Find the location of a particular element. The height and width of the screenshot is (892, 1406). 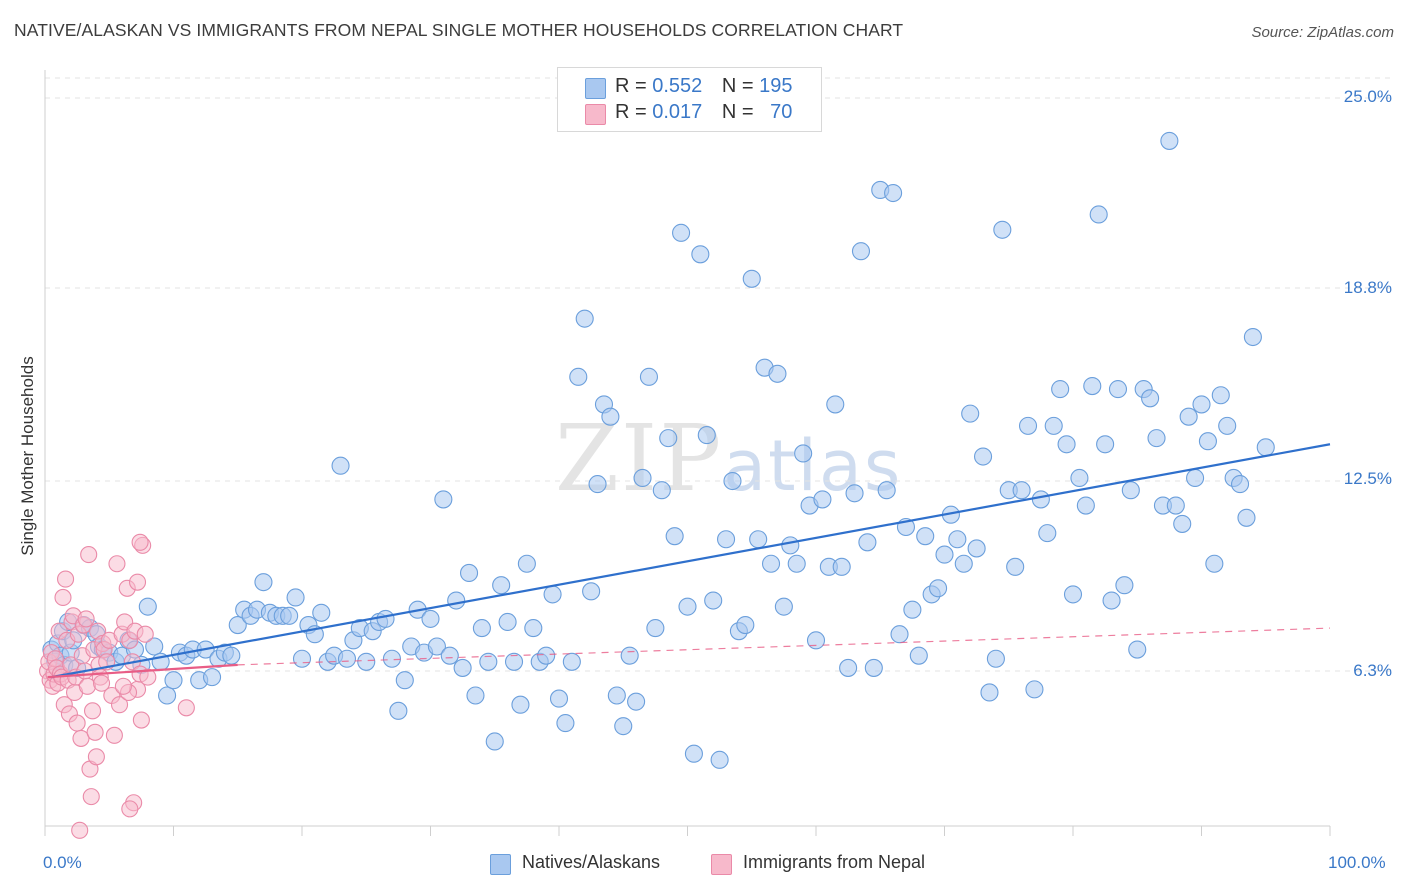

y-tick-label: 18.8% is located at coordinates (1367, 287).